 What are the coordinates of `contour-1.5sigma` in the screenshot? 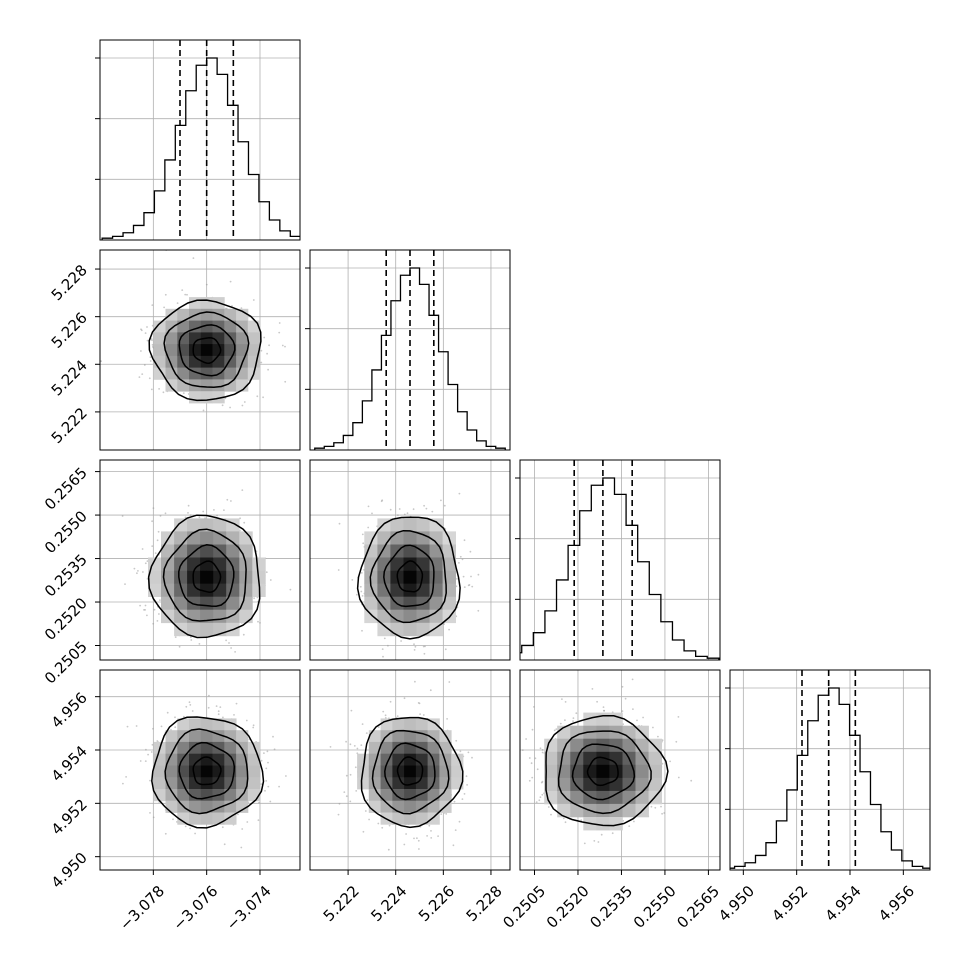 It's located at (408, 576).